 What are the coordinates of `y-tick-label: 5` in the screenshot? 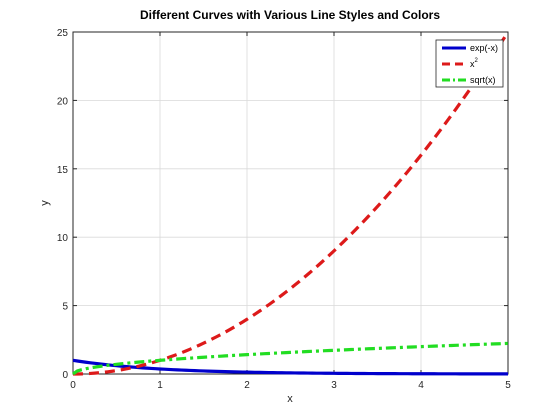 It's located at (65, 307).